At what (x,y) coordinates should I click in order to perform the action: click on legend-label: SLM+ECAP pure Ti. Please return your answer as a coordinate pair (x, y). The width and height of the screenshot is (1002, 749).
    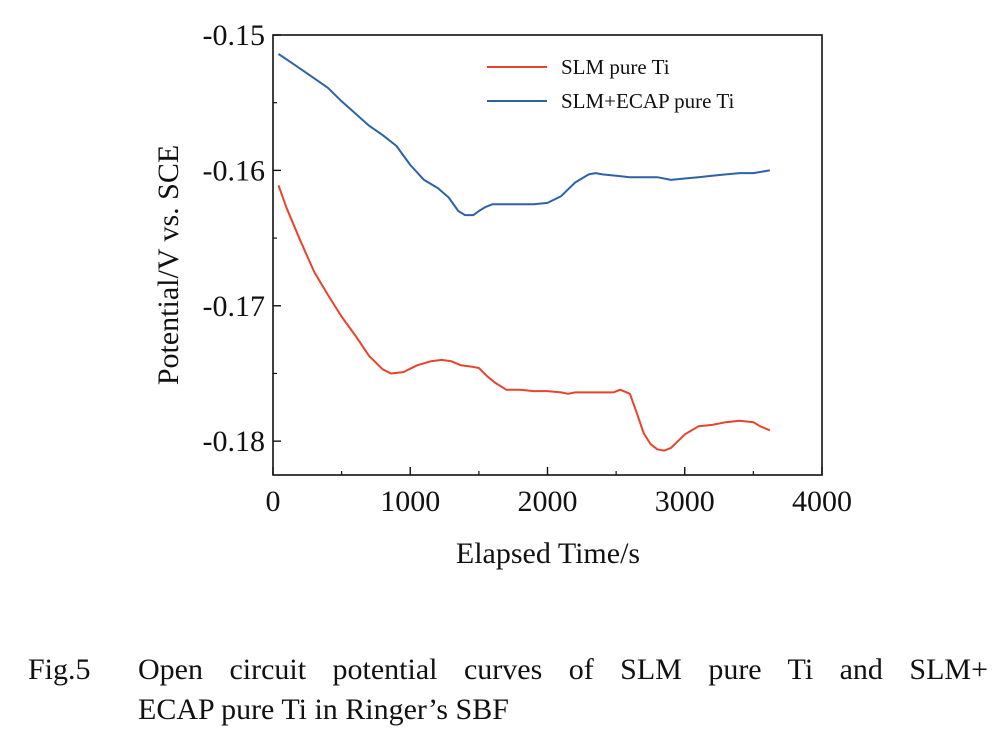
    Looking at the image, I should click on (647, 101).